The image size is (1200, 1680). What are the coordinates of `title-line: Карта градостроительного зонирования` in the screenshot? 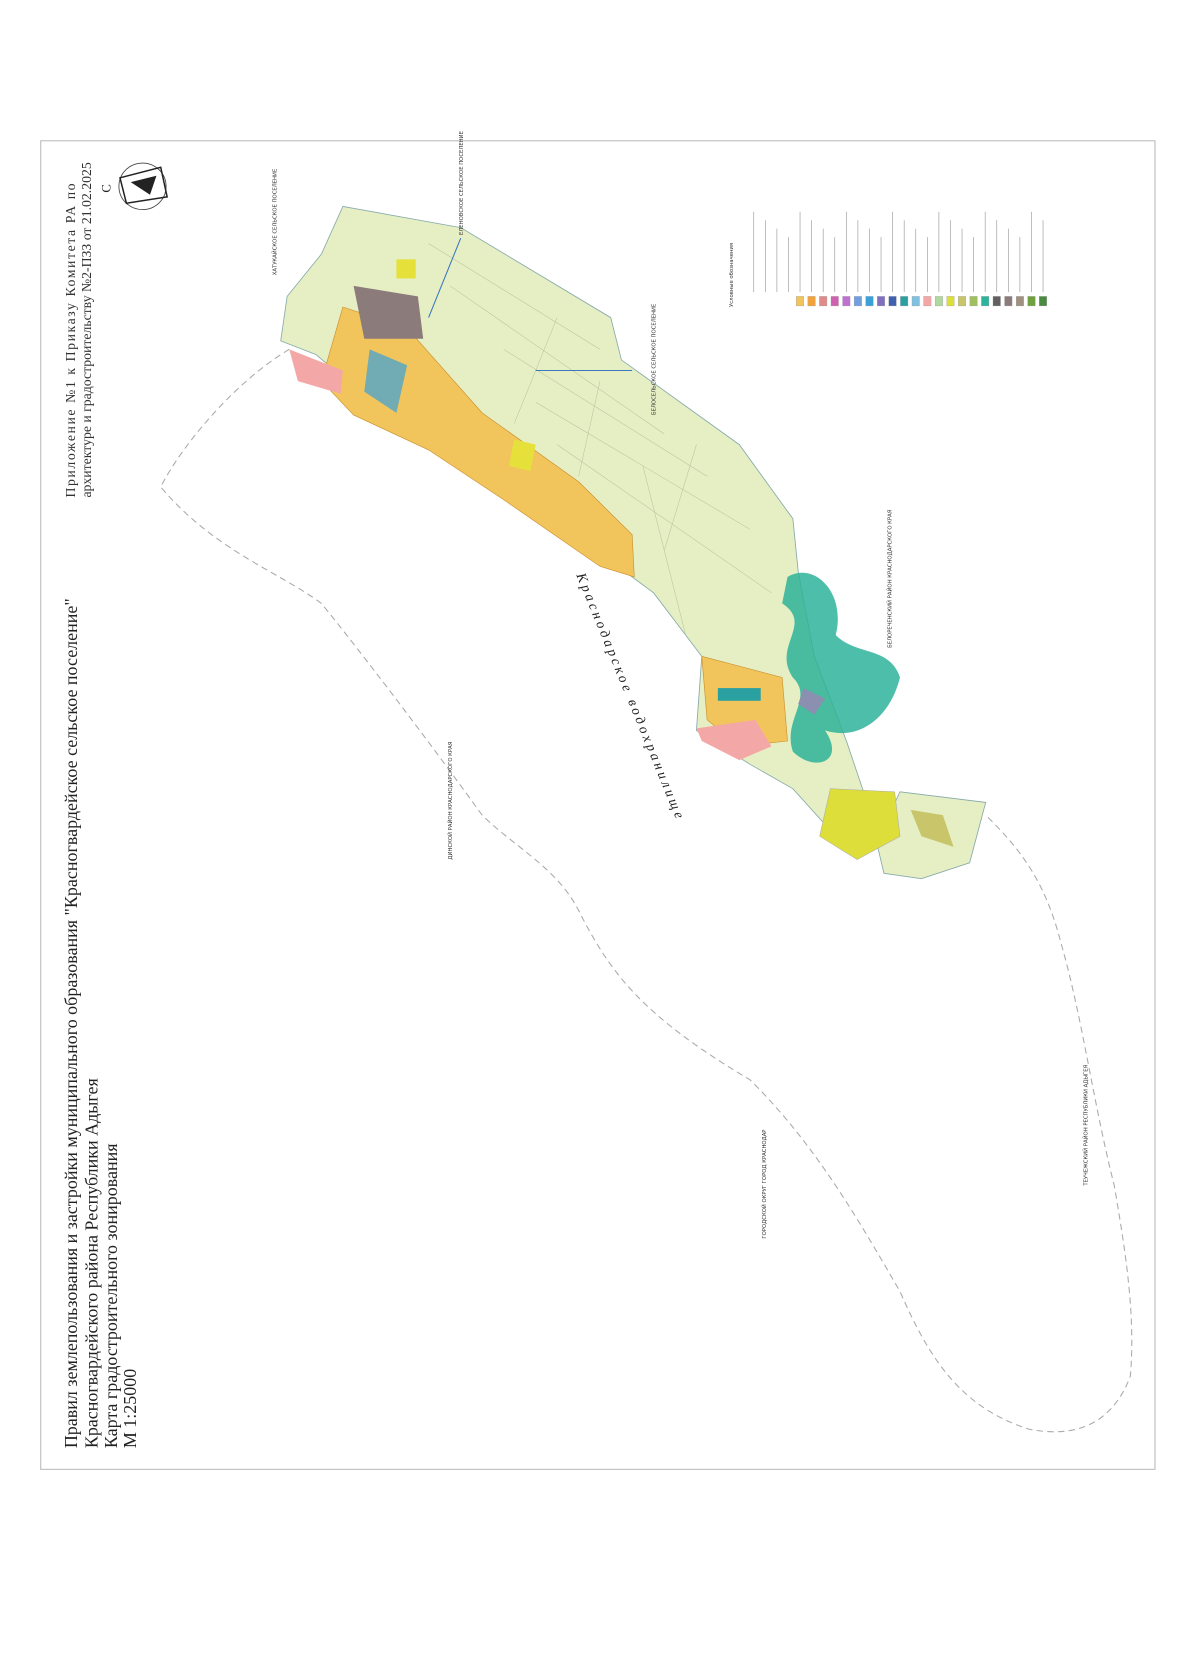 It's located at (111, 1295).